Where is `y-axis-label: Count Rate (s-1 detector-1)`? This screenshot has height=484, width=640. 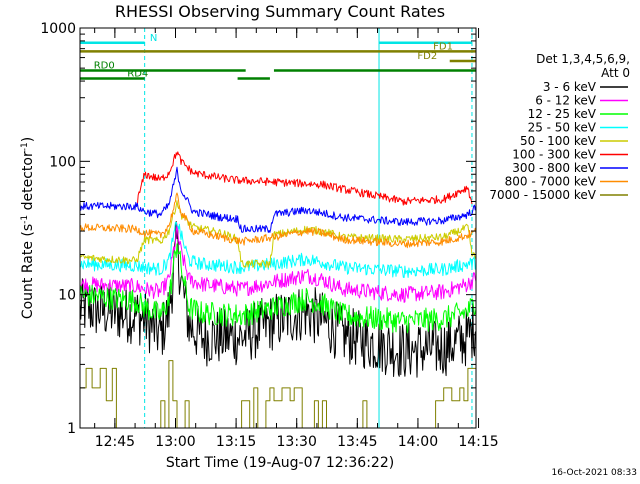
y-axis-label: Count Rate (s-1 detector-1) is located at coordinates (28, 228).